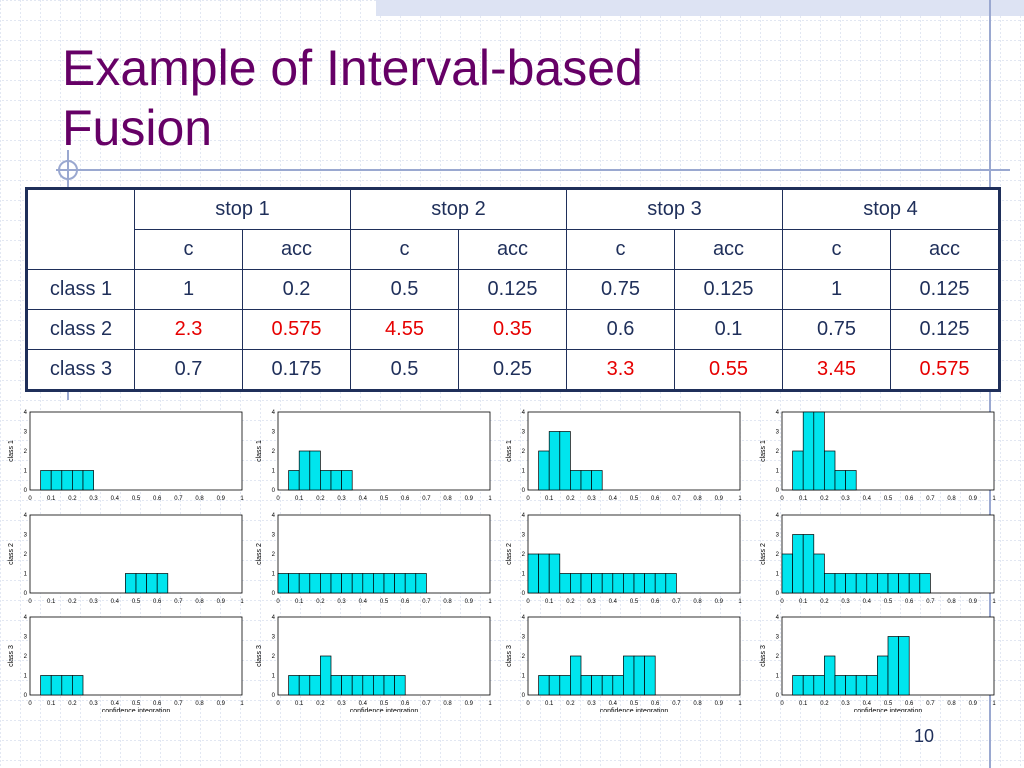 The image size is (1024, 768). Describe the element at coordinates (512, 289) in the screenshot. I see `table-cell: 0.125` at that location.